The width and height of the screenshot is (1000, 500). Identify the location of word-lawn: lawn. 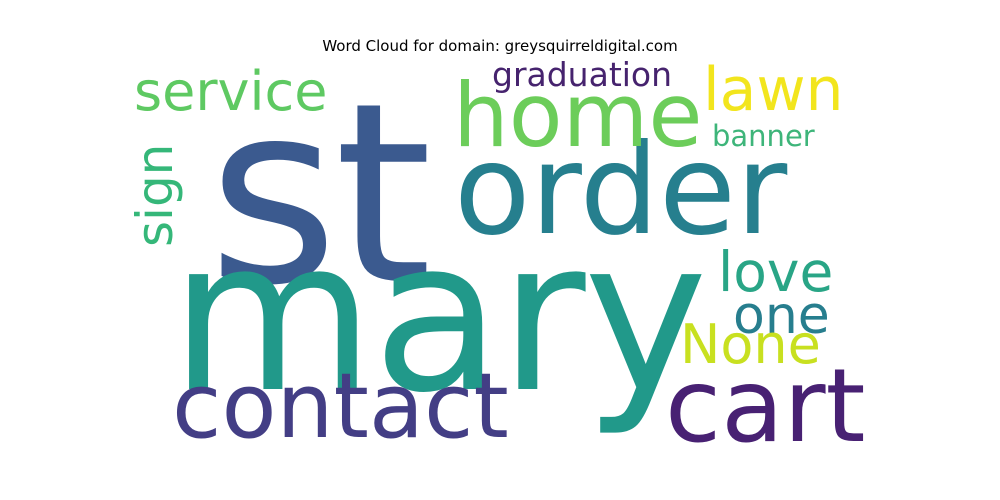
(773, 90).